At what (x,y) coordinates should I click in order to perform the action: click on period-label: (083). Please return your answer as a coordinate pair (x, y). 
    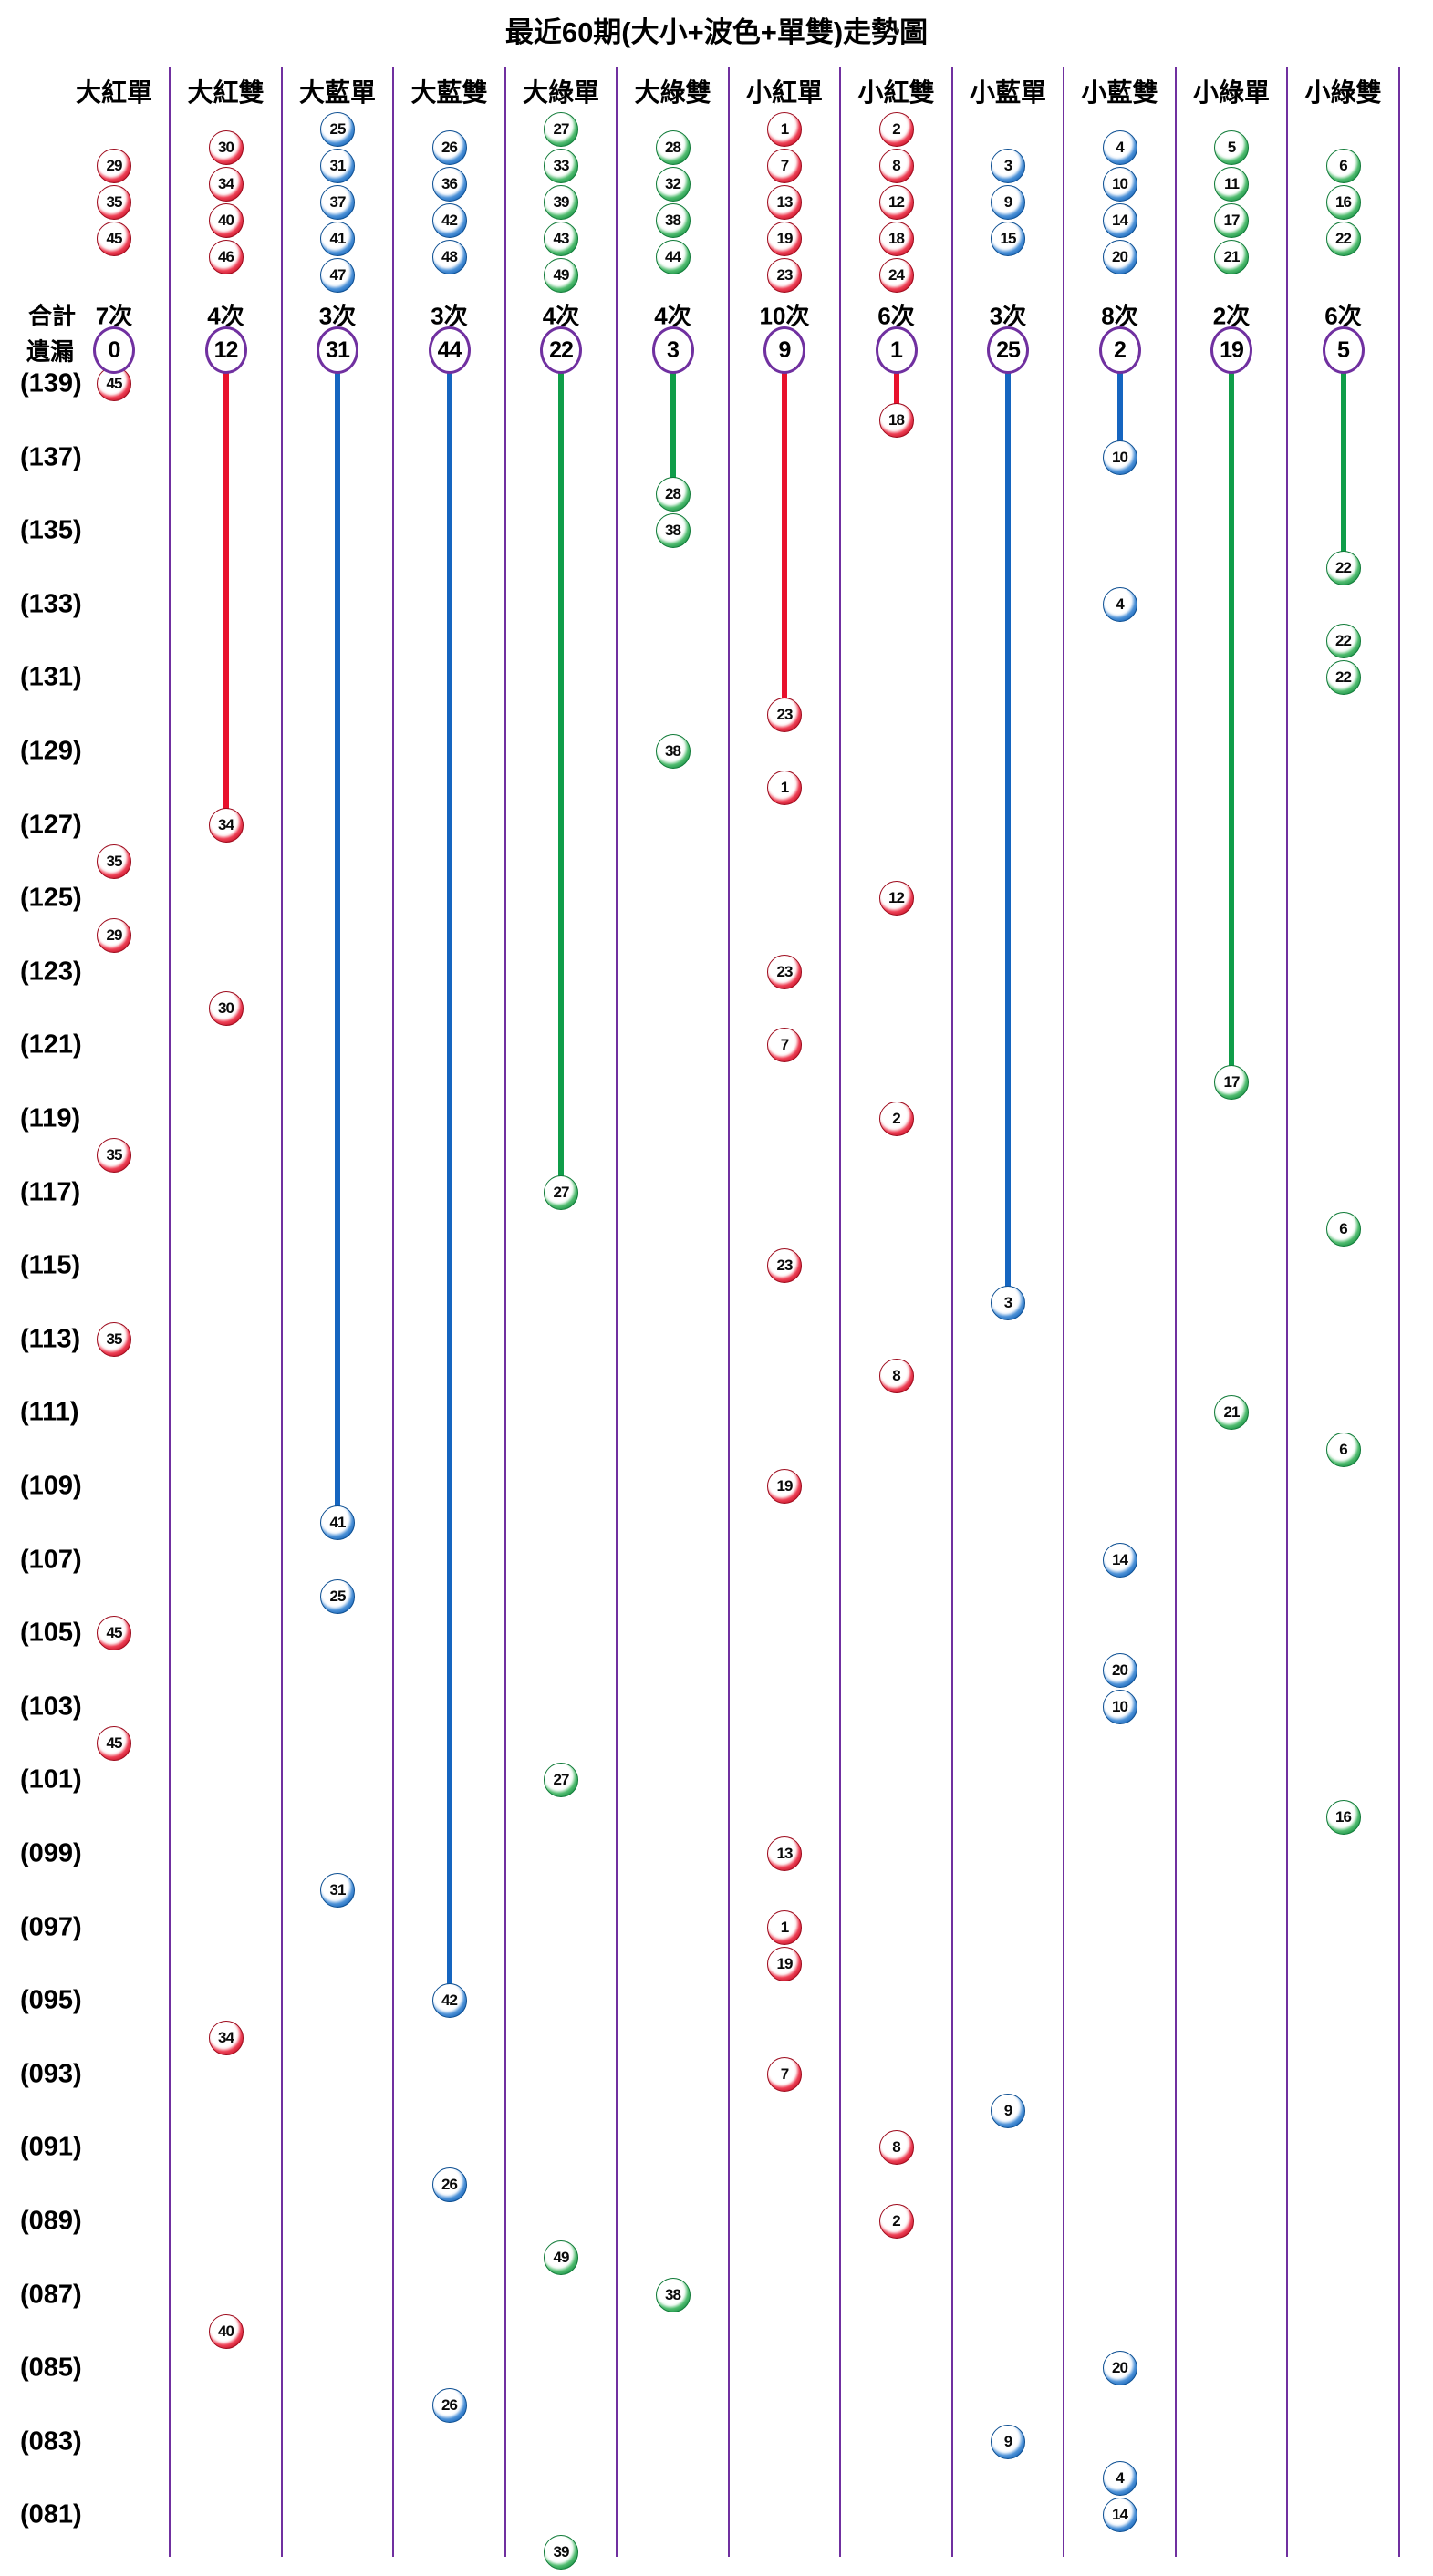
    Looking at the image, I should click on (51, 2441).